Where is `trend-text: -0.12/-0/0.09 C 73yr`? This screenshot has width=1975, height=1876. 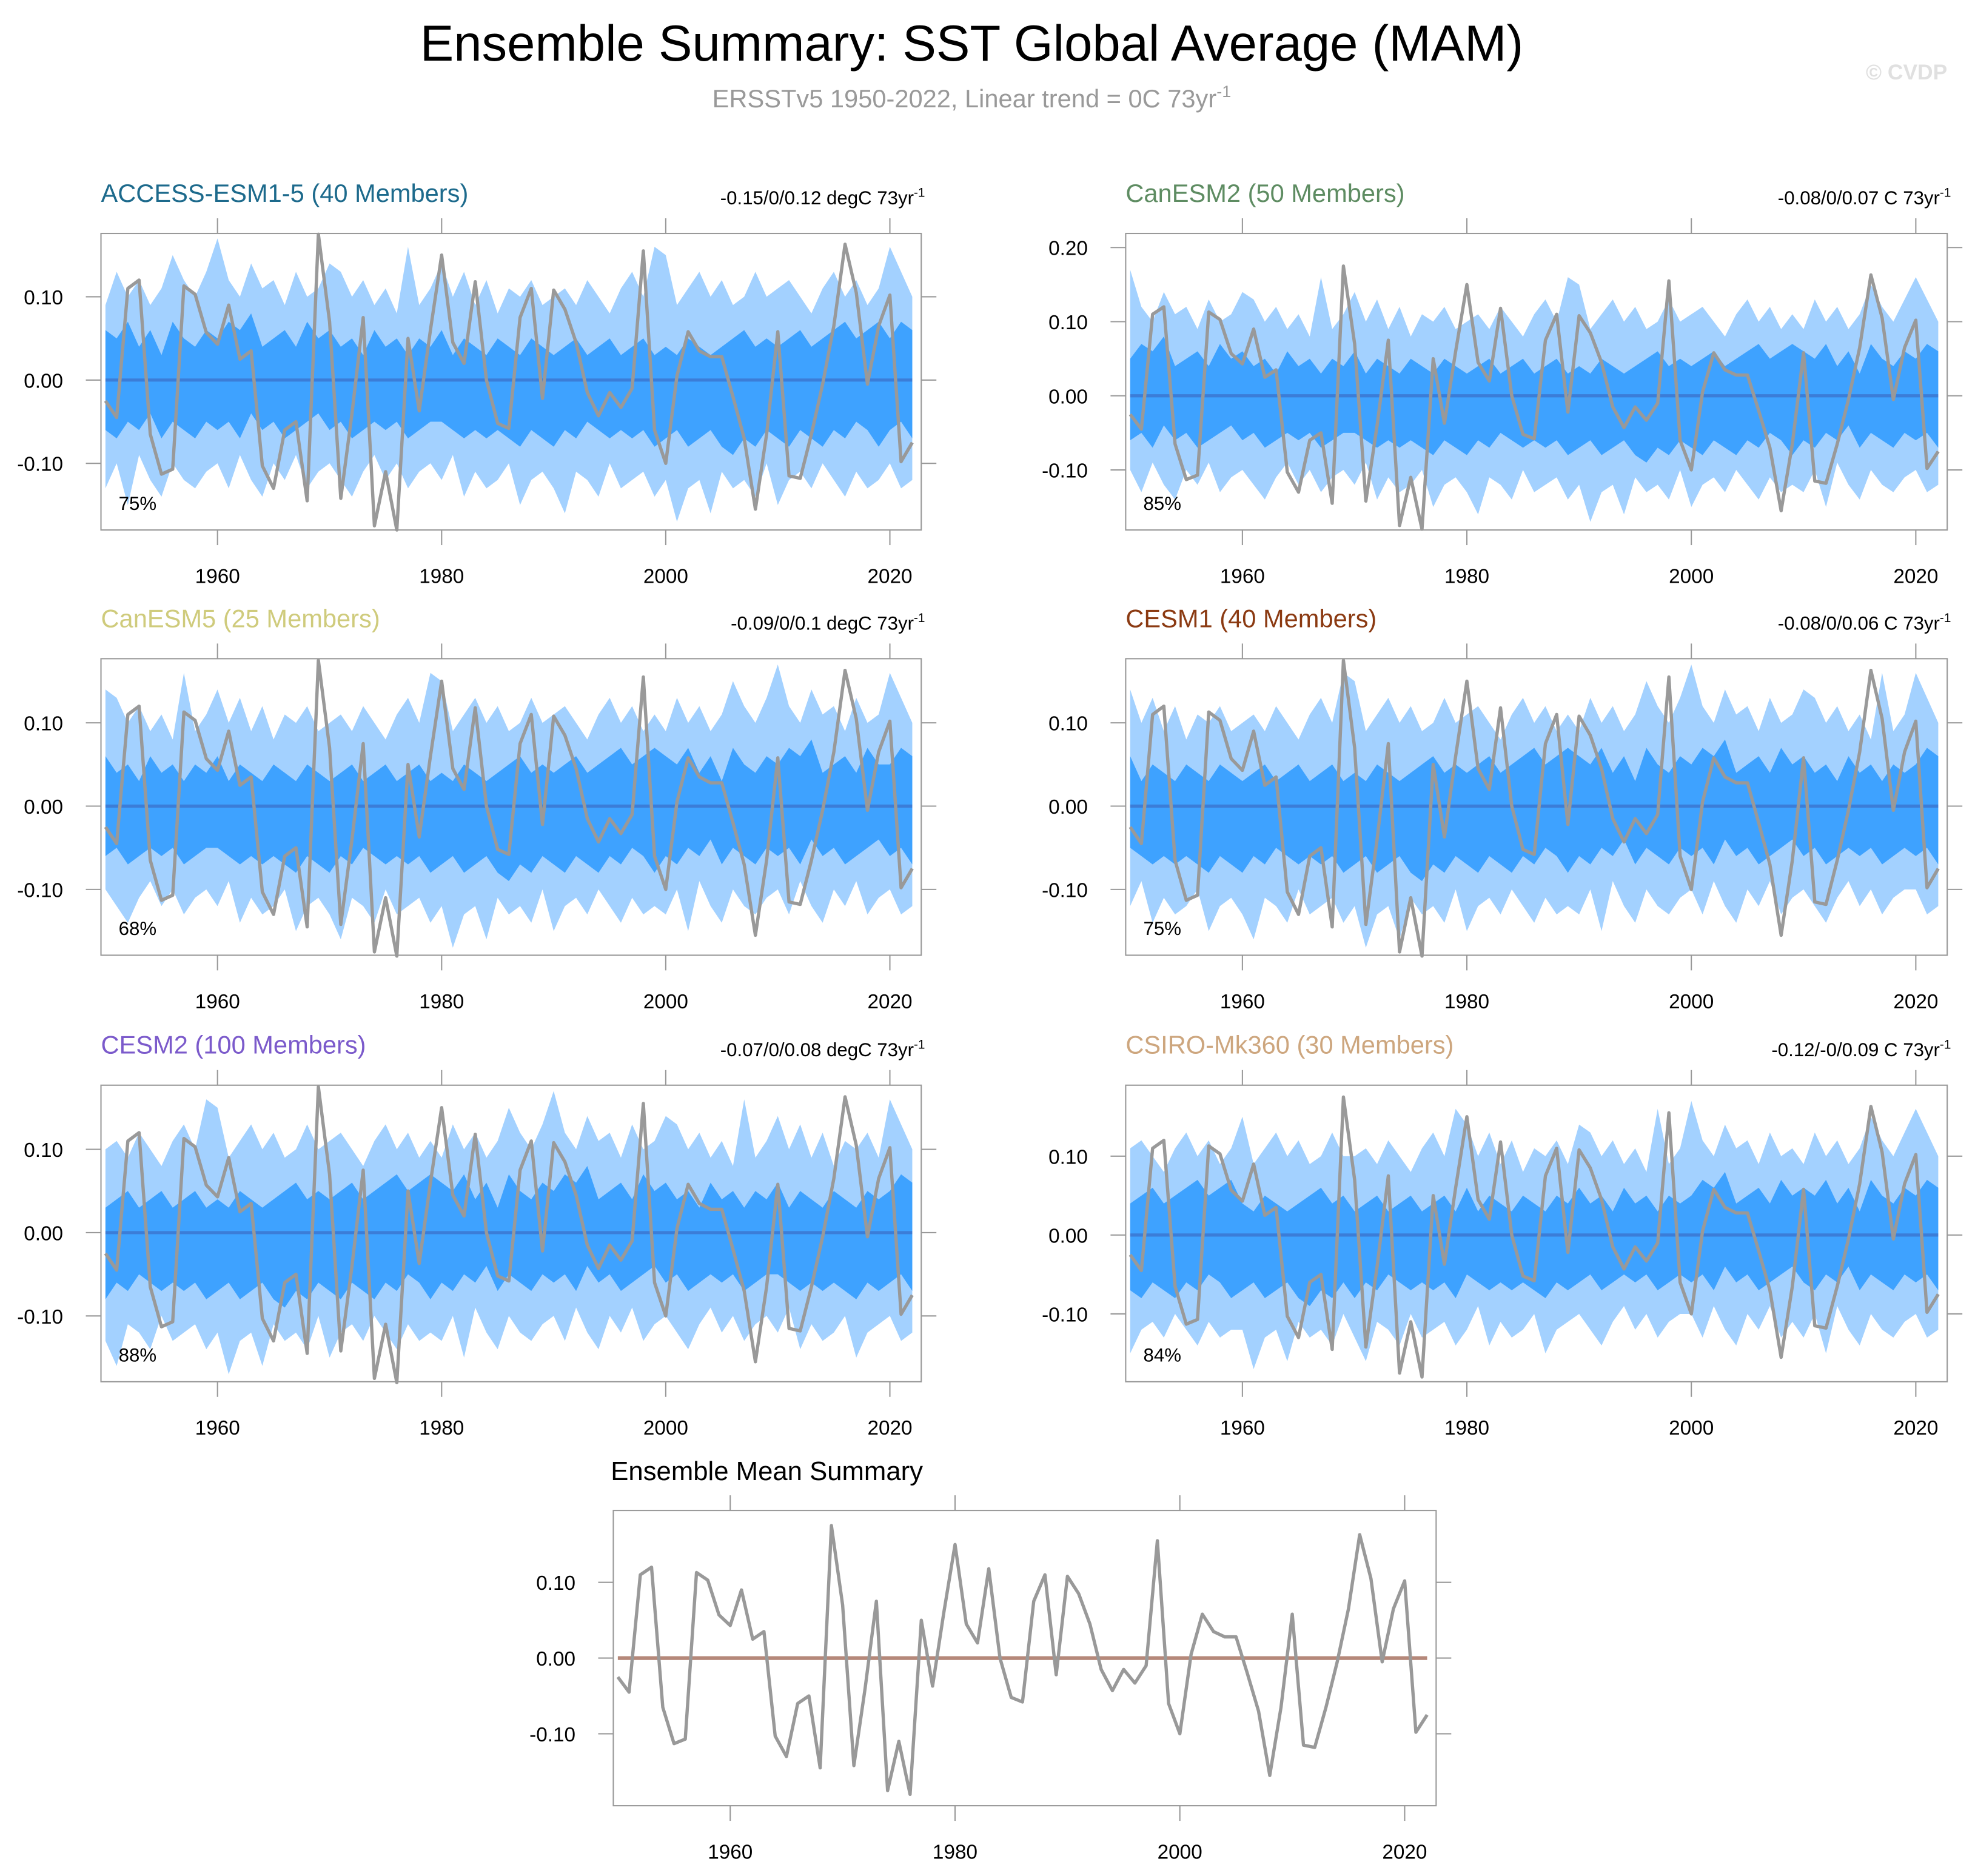
trend-text: -0.12/-0/0.09 C 73yr is located at coordinates (1855, 1049).